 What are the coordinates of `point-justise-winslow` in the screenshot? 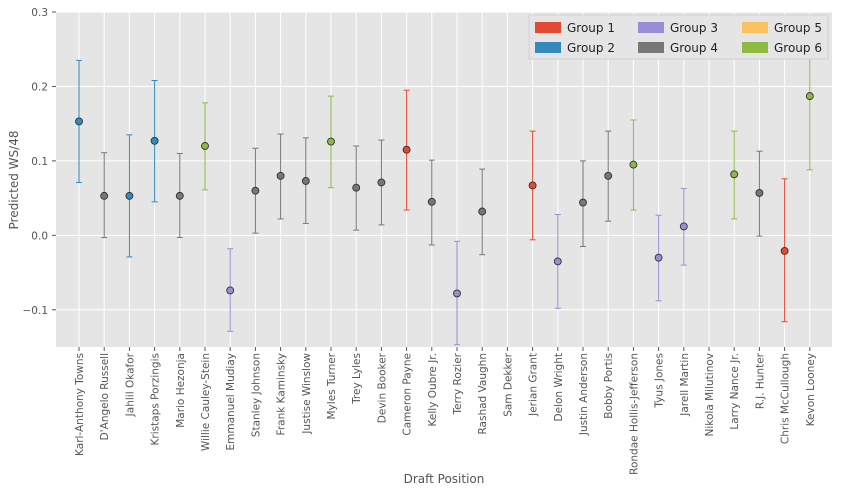 It's located at (305, 181).